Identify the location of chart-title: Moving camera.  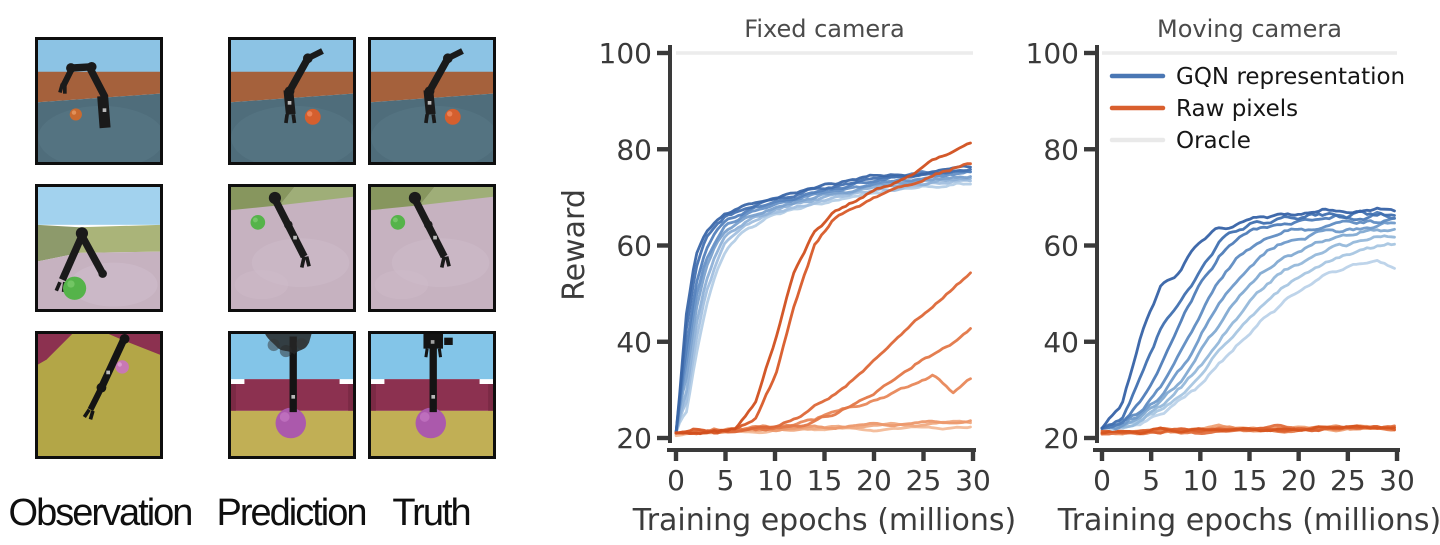
(1249, 29).